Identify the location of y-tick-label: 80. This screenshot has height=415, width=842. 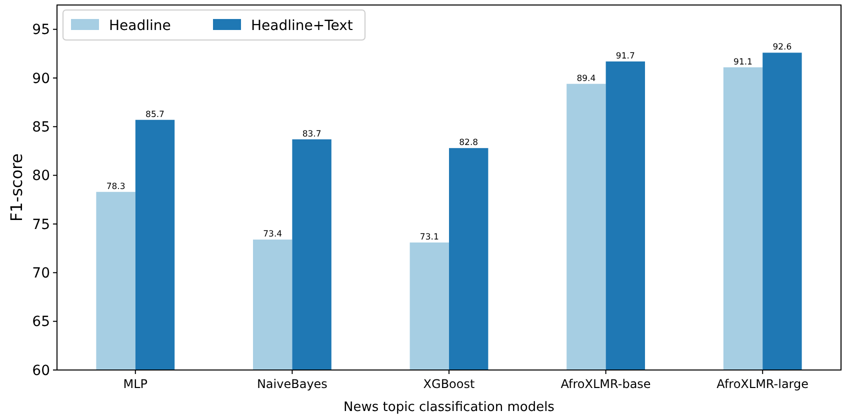
(41, 176).